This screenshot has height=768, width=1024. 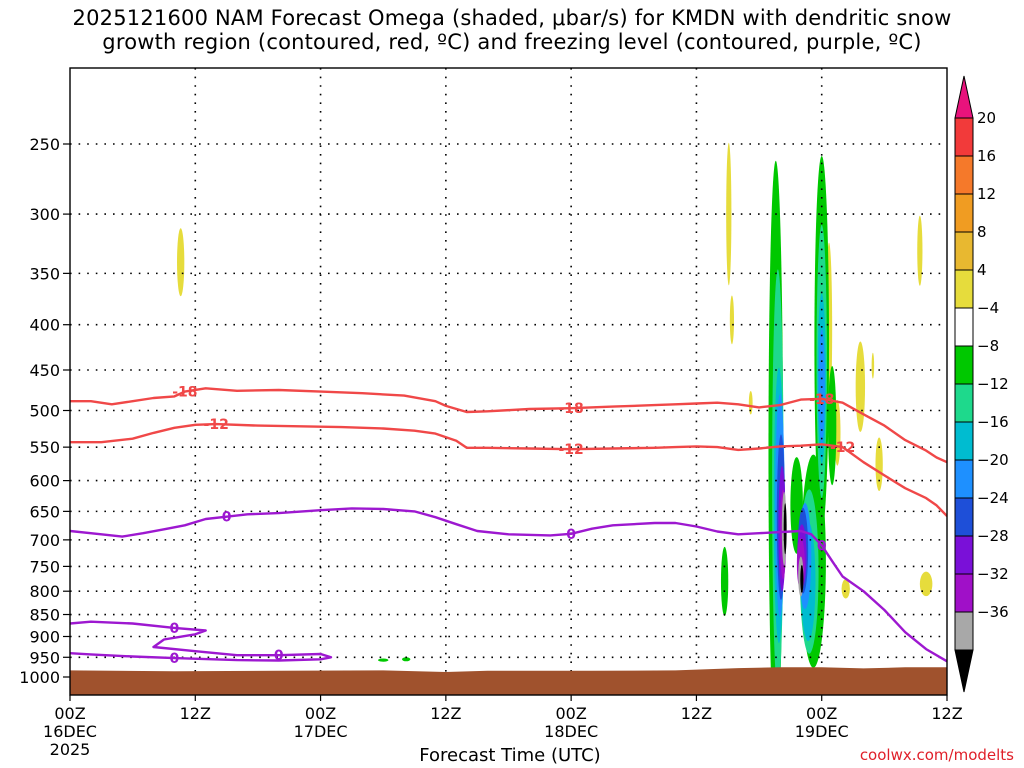 What do you see at coordinates (571, 731) in the screenshot?
I see `x-tick-date: 18DEC` at bounding box center [571, 731].